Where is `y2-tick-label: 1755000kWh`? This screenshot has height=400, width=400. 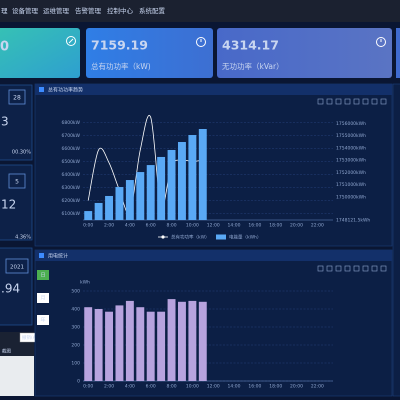 y2-tick-label: 1755000kWh is located at coordinates (351, 136).